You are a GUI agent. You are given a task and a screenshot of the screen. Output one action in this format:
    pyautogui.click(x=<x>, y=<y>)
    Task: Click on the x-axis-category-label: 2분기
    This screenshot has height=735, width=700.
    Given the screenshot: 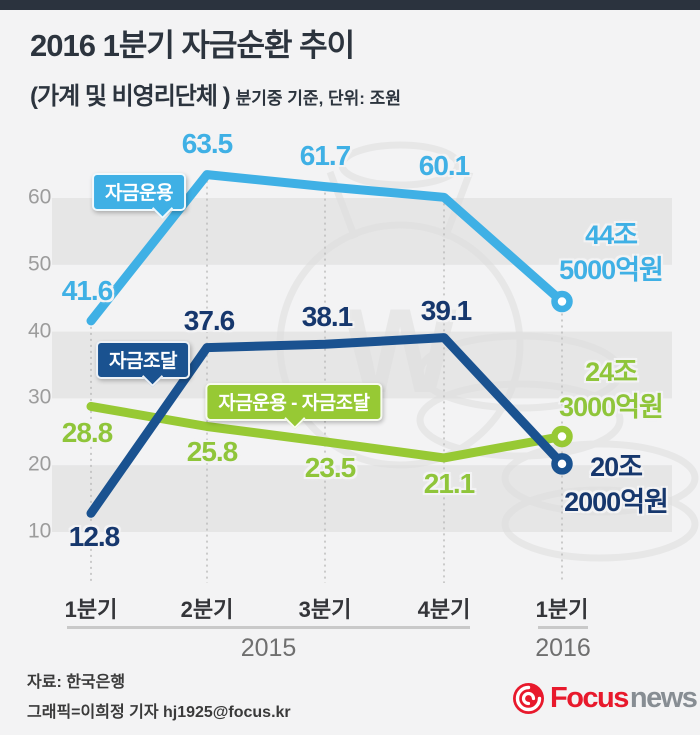 What is the action you would take?
    pyautogui.click(x=207, y=609)
    